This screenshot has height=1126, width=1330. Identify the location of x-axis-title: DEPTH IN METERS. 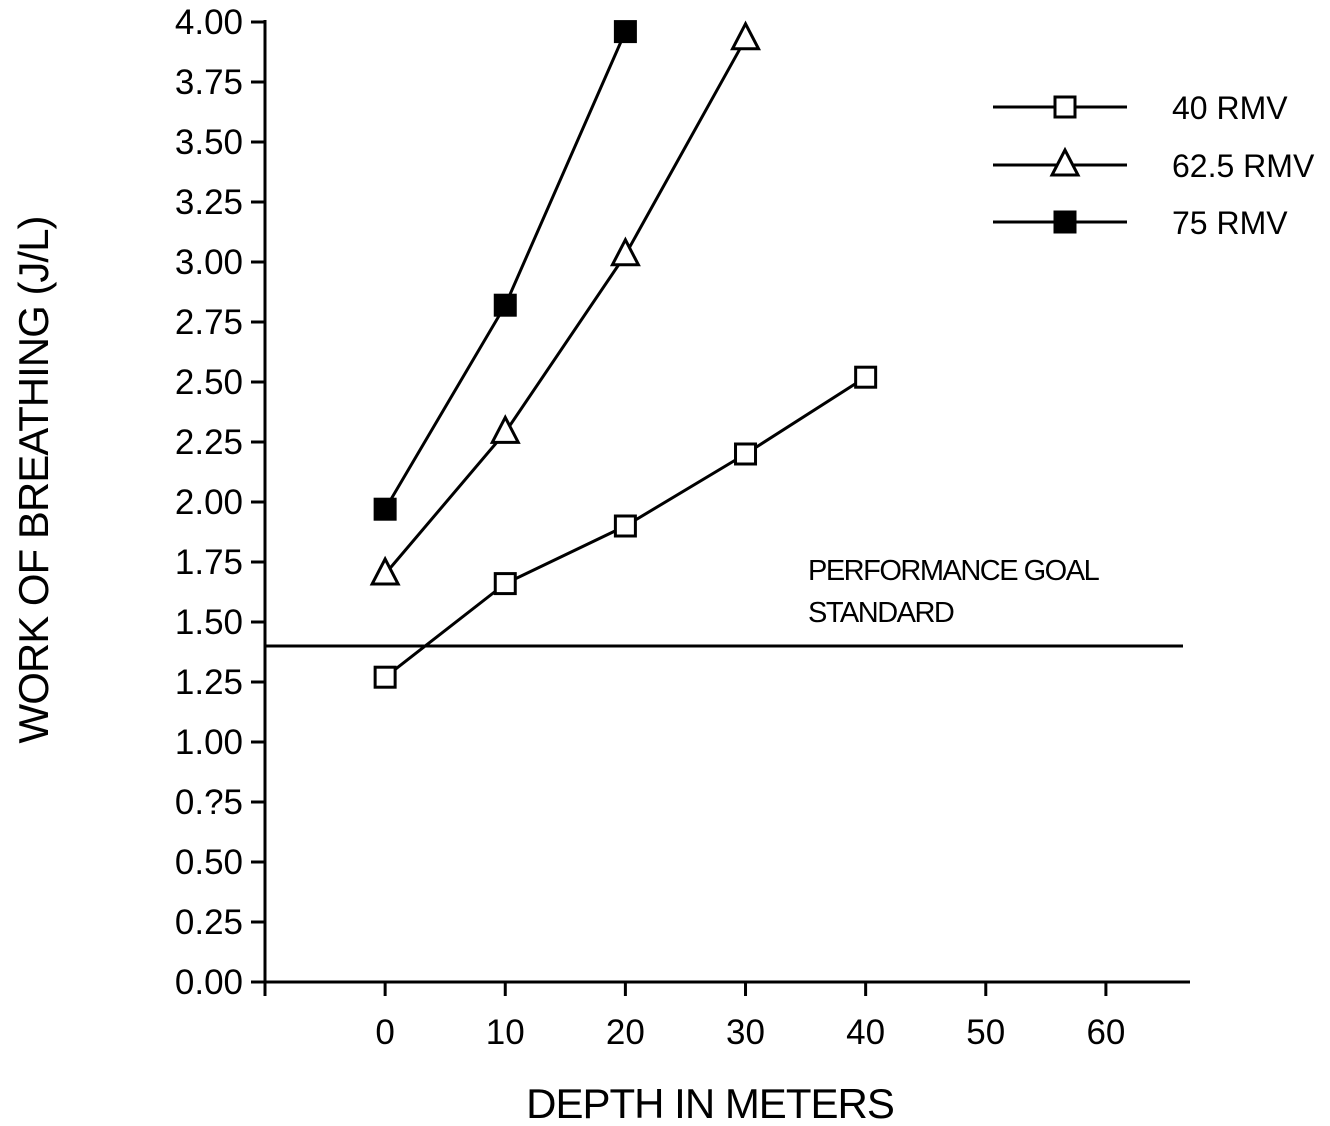
(710, 1103).